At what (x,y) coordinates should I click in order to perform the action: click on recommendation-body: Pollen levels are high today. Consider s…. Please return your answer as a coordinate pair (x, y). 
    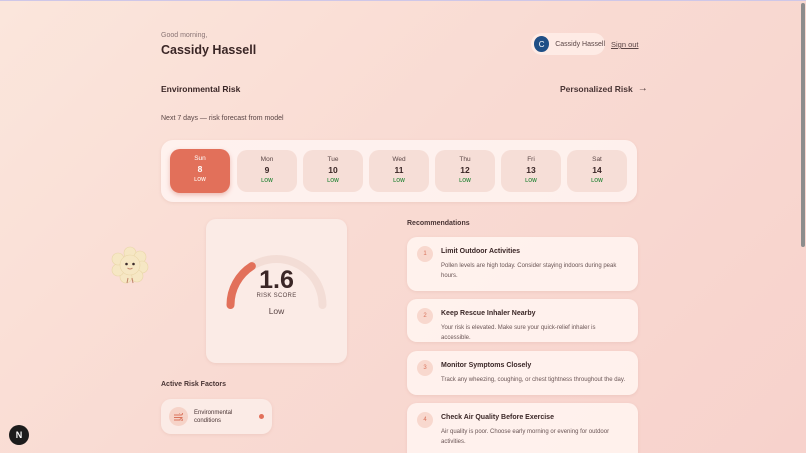
    Looking at the image, I should click on (529, 271).